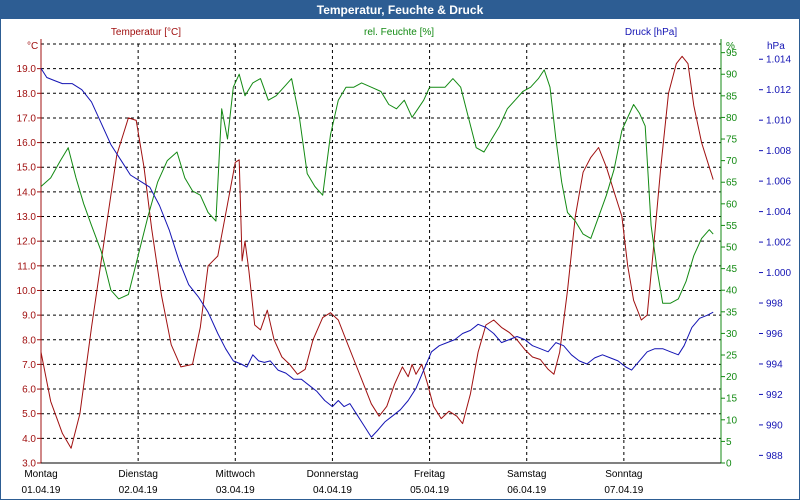 The width and height of the screenshot is (800, 501). What do you see at coordinates (138, 490) in the screenshot?
I see `x-tick-date-label: 02.04.19` at bounding box center [138, 490].